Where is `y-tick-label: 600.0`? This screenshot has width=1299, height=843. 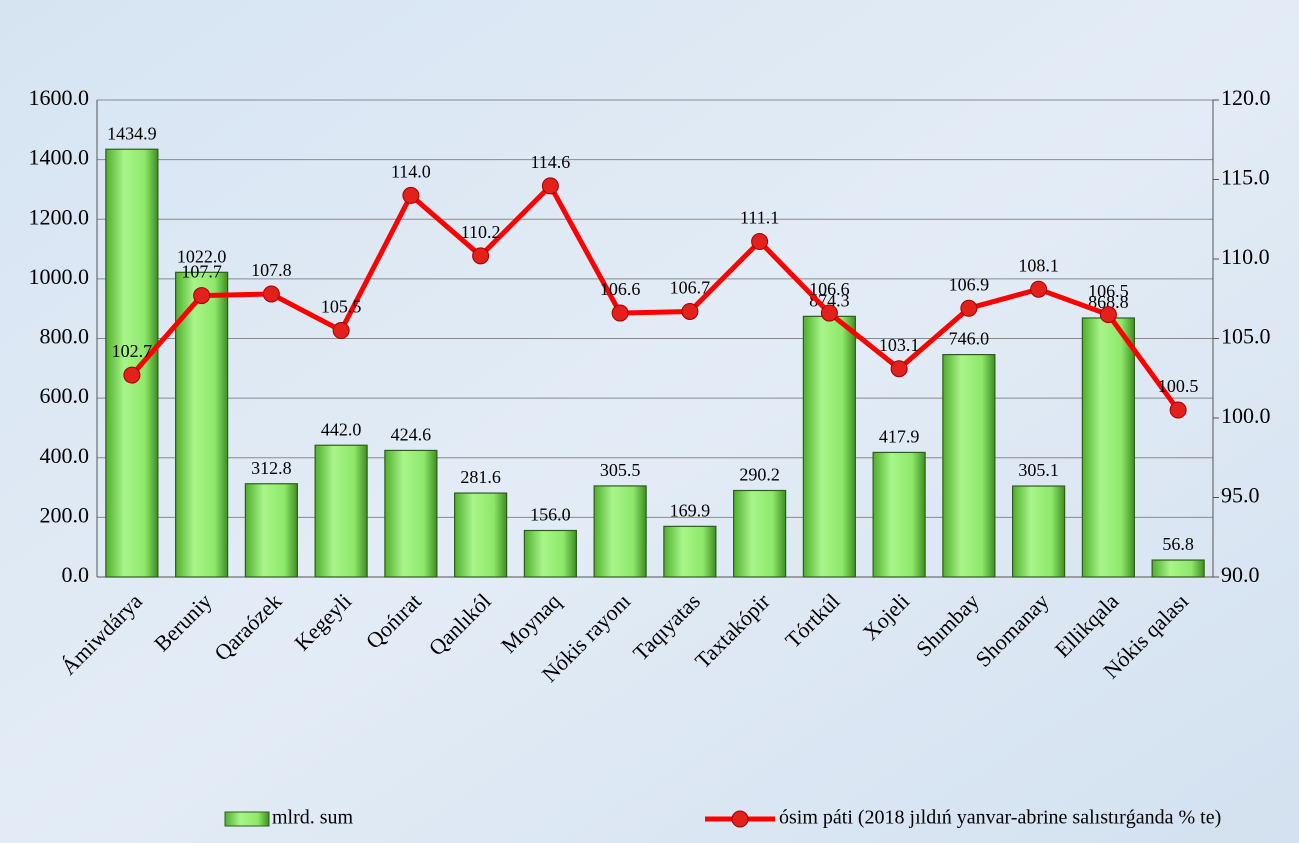
y-tick-label: 600.0 is located at coordinates (65, 395).